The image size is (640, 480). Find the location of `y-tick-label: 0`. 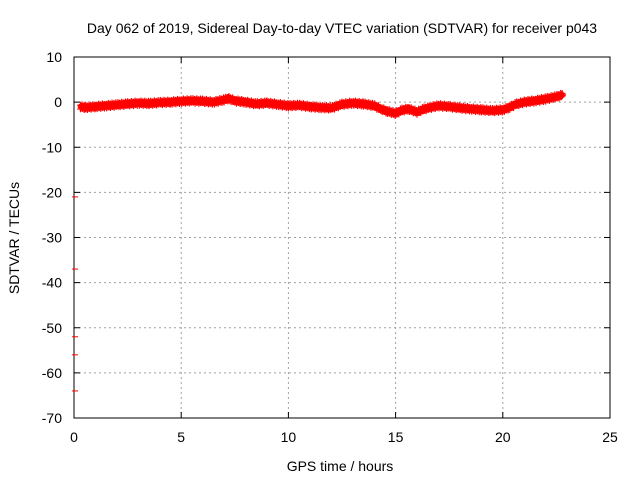

y-tick-label: 0 is located at coordinates (58, 102).